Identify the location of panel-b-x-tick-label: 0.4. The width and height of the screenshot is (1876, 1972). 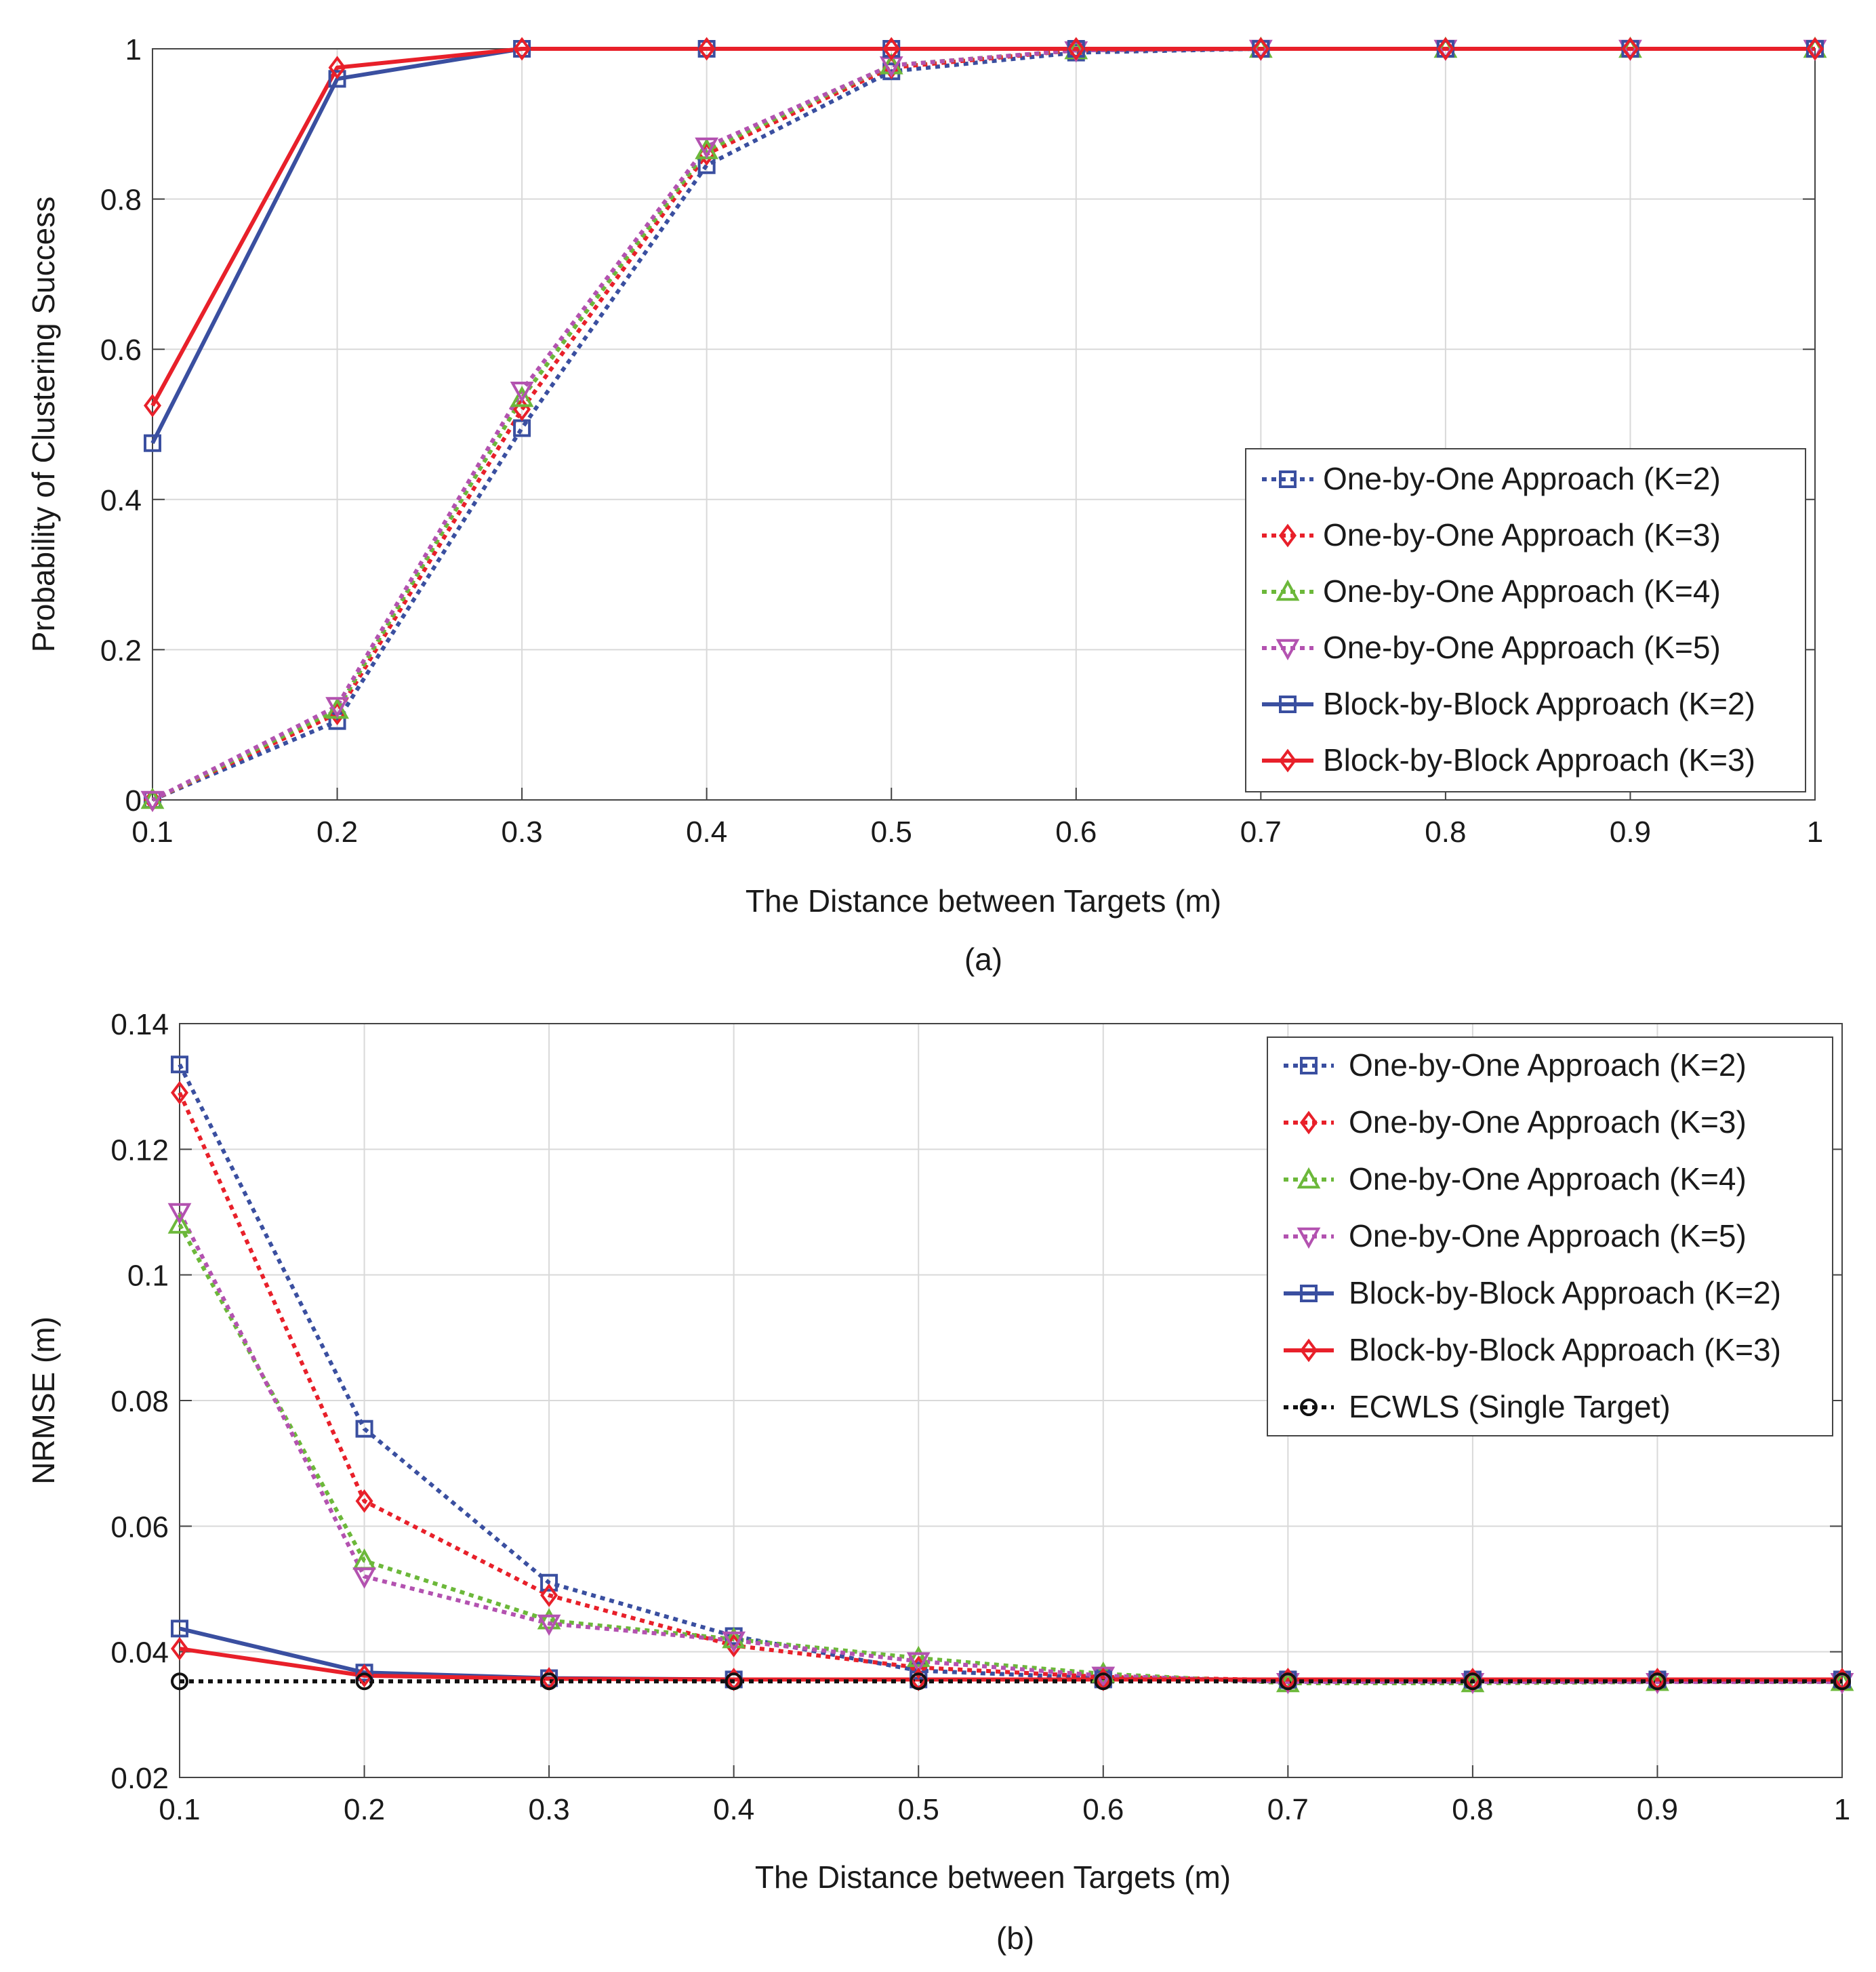
(734, 1809).